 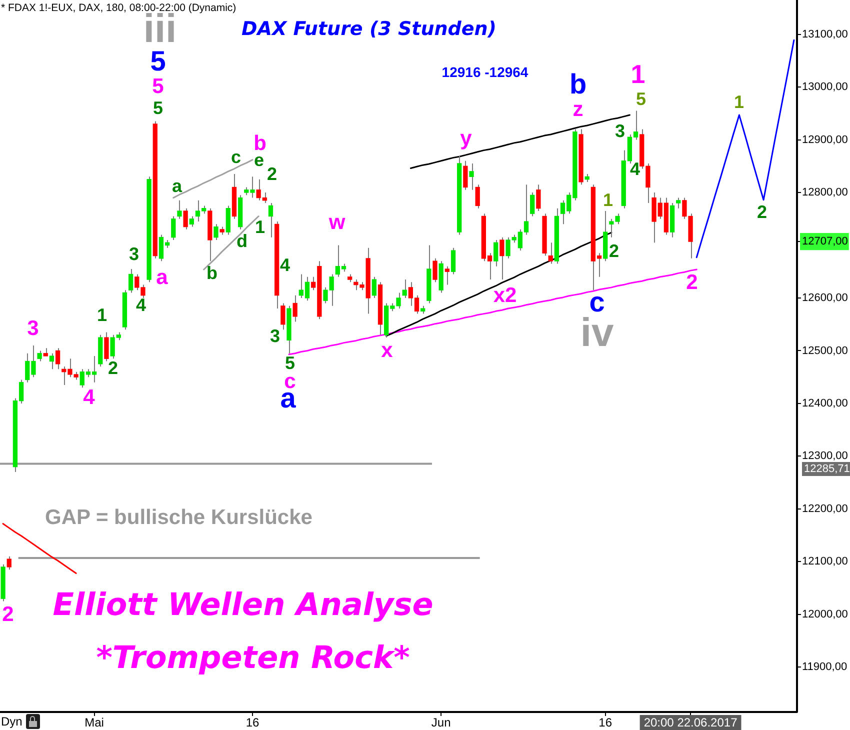 I want to click on x-tick-label: 20:00 22.06.2017, so click(x=691, y=723).